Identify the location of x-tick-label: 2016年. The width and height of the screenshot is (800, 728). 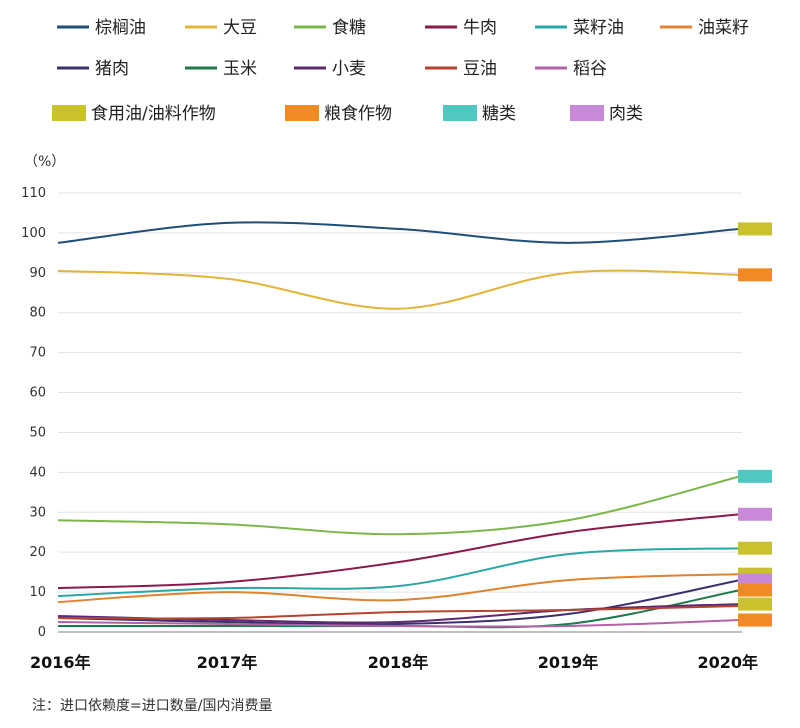
(60, 662).